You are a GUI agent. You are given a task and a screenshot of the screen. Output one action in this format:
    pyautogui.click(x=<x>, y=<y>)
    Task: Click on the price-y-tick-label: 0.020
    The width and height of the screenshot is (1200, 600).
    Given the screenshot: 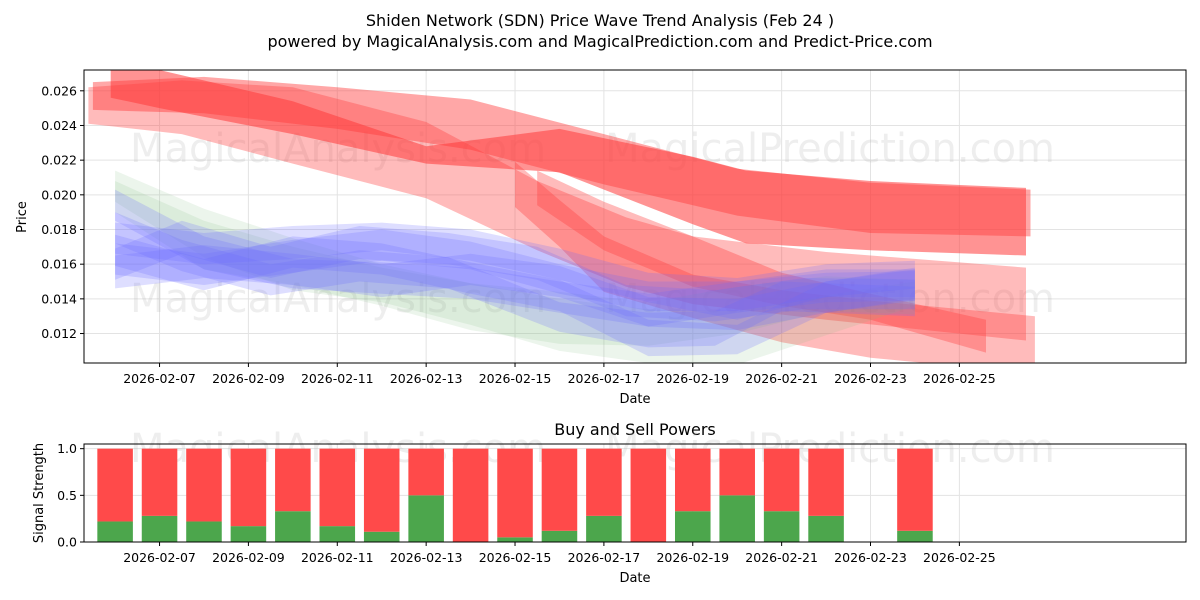 What is the action you would take?
    pyautogui.click(x=59, y=194)
    